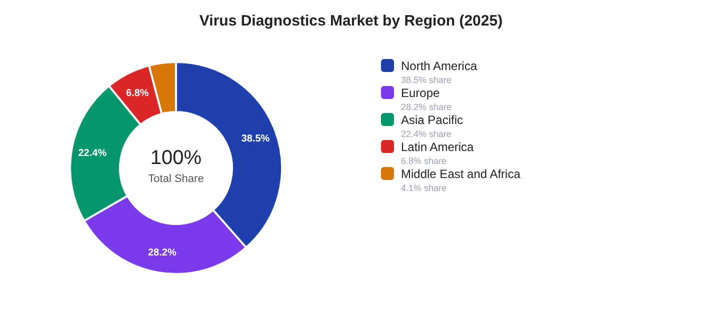  What do you see at coordinates (426, 107) in the screenshot?
I see `text: 28.2% share` at bounding box center [426, 107].